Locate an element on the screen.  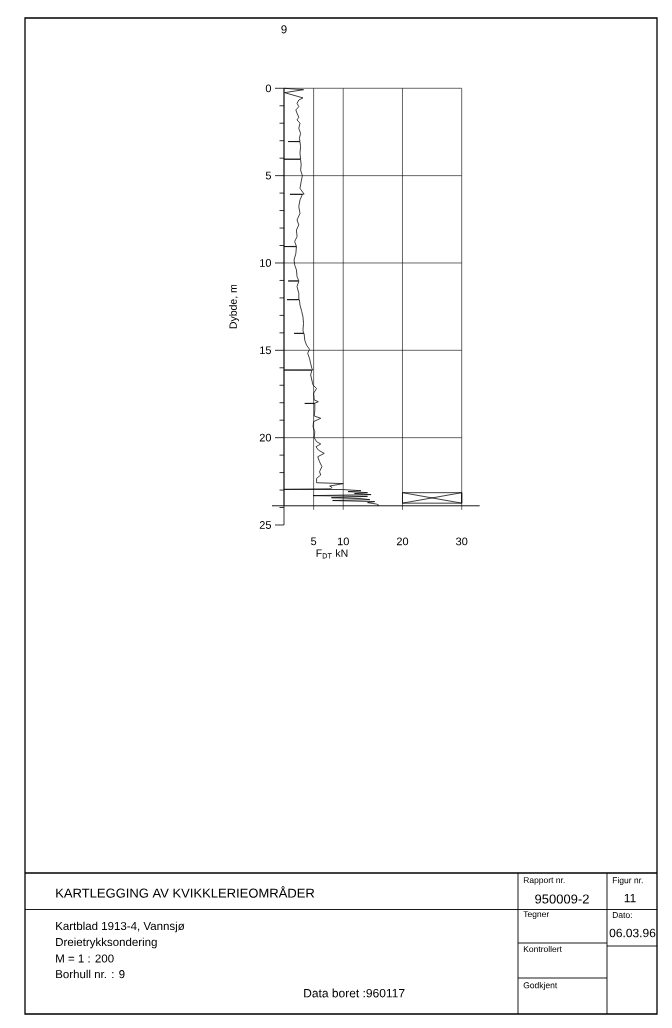
text: Godkjent is located at coordinates (540, 986).